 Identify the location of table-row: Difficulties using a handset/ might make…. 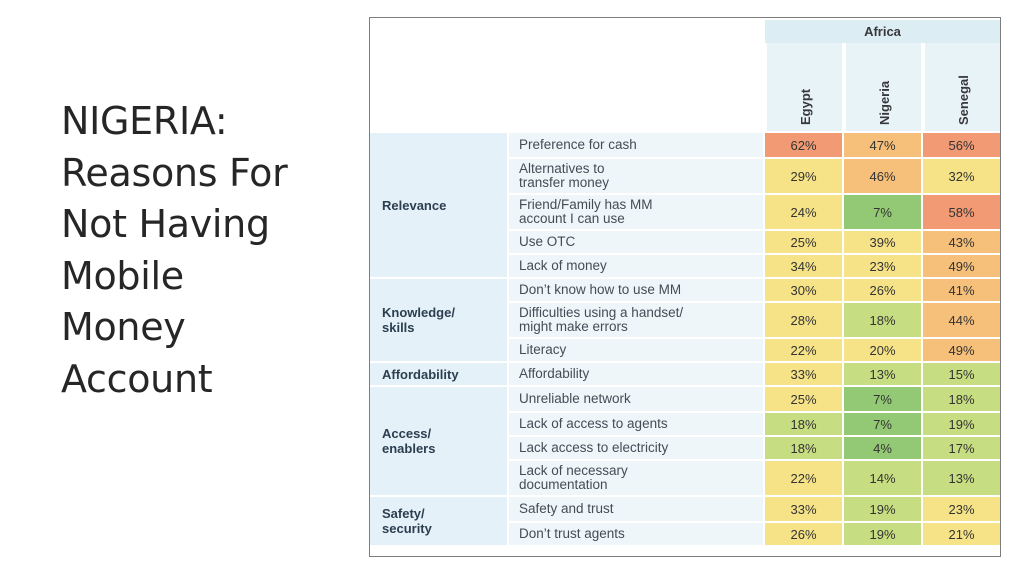
(754, 321).